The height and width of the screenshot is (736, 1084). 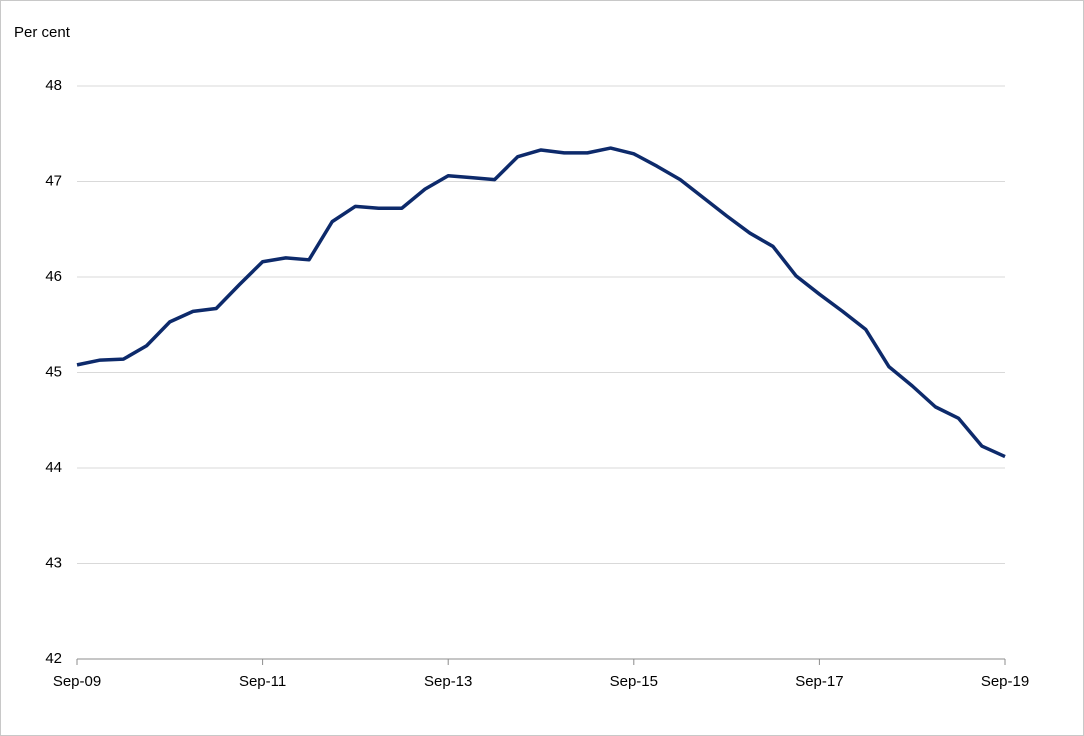 I want to click on x-tick-label: Sep-15, so click(x=634, y=681).